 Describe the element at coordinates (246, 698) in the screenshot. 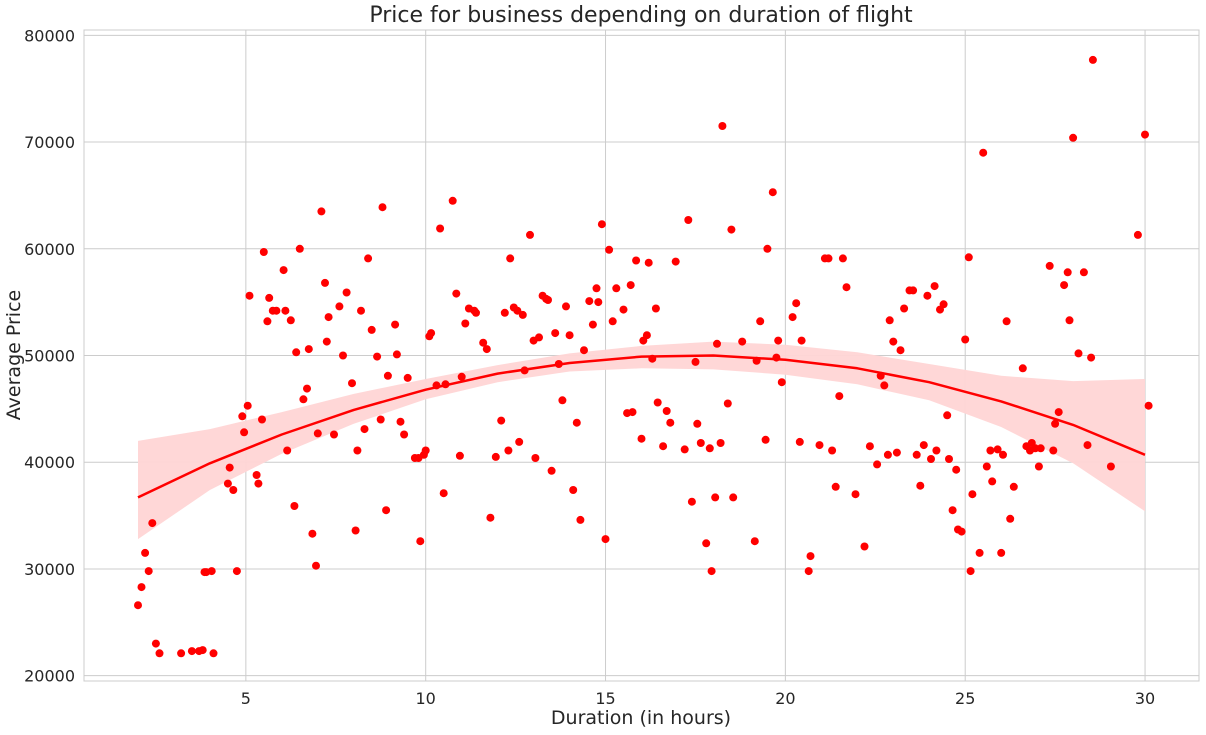

I see `x-tick-label: 5` at that location.